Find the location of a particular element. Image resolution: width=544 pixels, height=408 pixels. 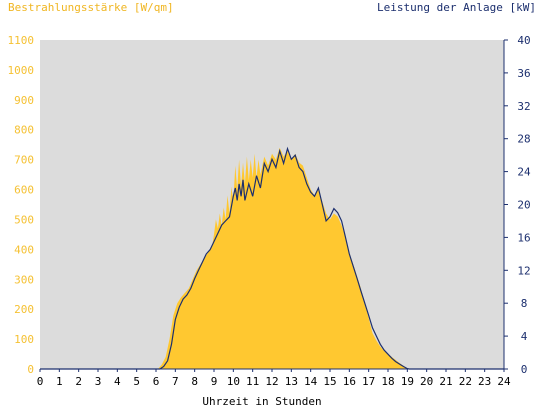

x-tick-label: 0 is located at coordinates (40, 381).